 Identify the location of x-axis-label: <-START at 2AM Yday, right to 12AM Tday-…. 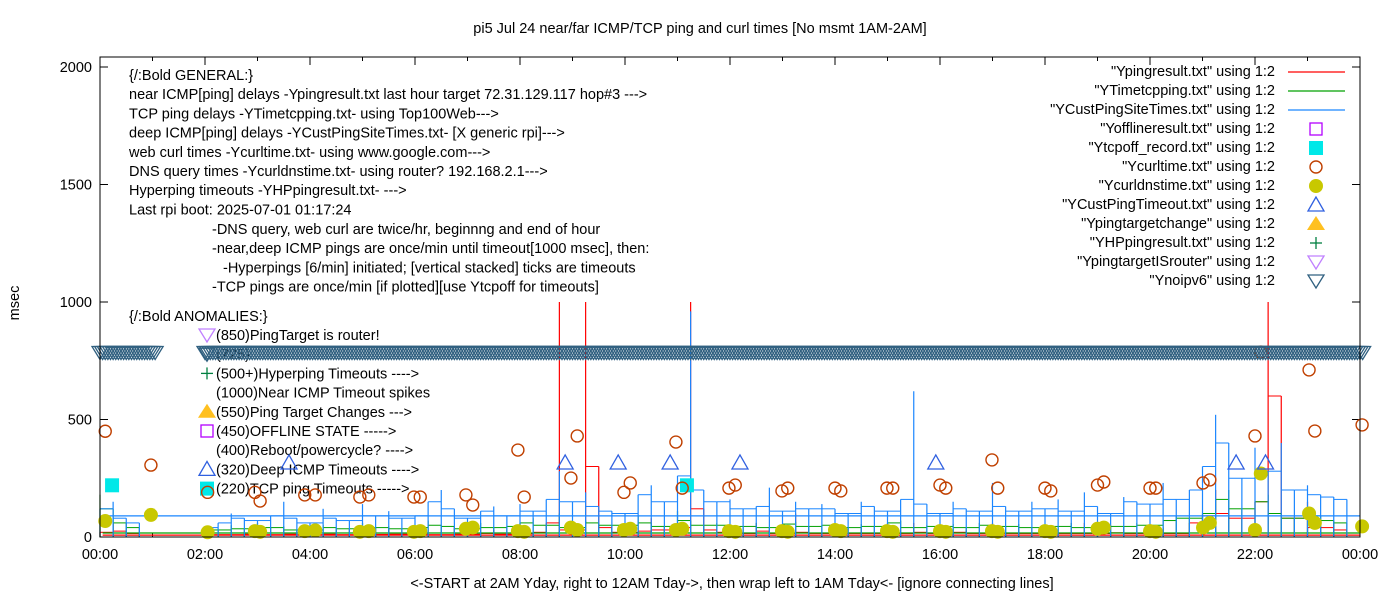
(731, 584).